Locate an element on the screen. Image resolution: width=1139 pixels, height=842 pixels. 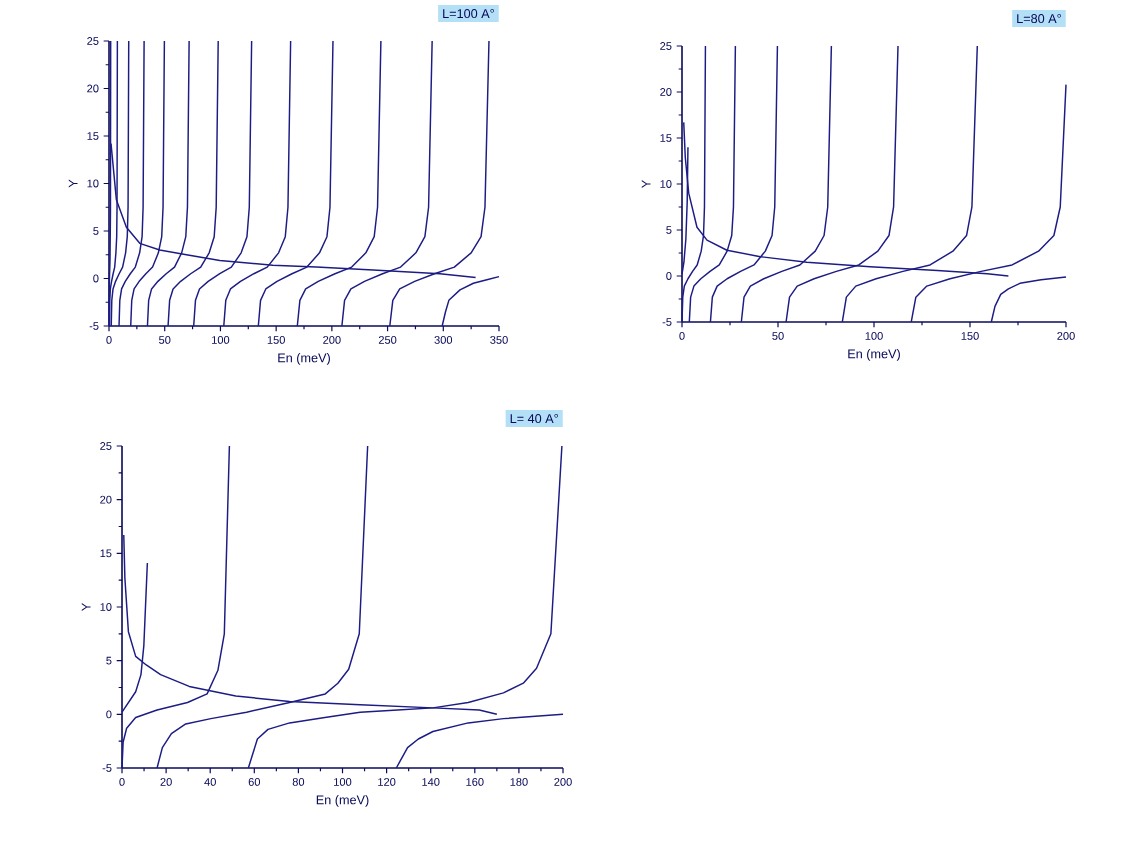
x-tick-label: 350 is located at coordinates (499, 340).